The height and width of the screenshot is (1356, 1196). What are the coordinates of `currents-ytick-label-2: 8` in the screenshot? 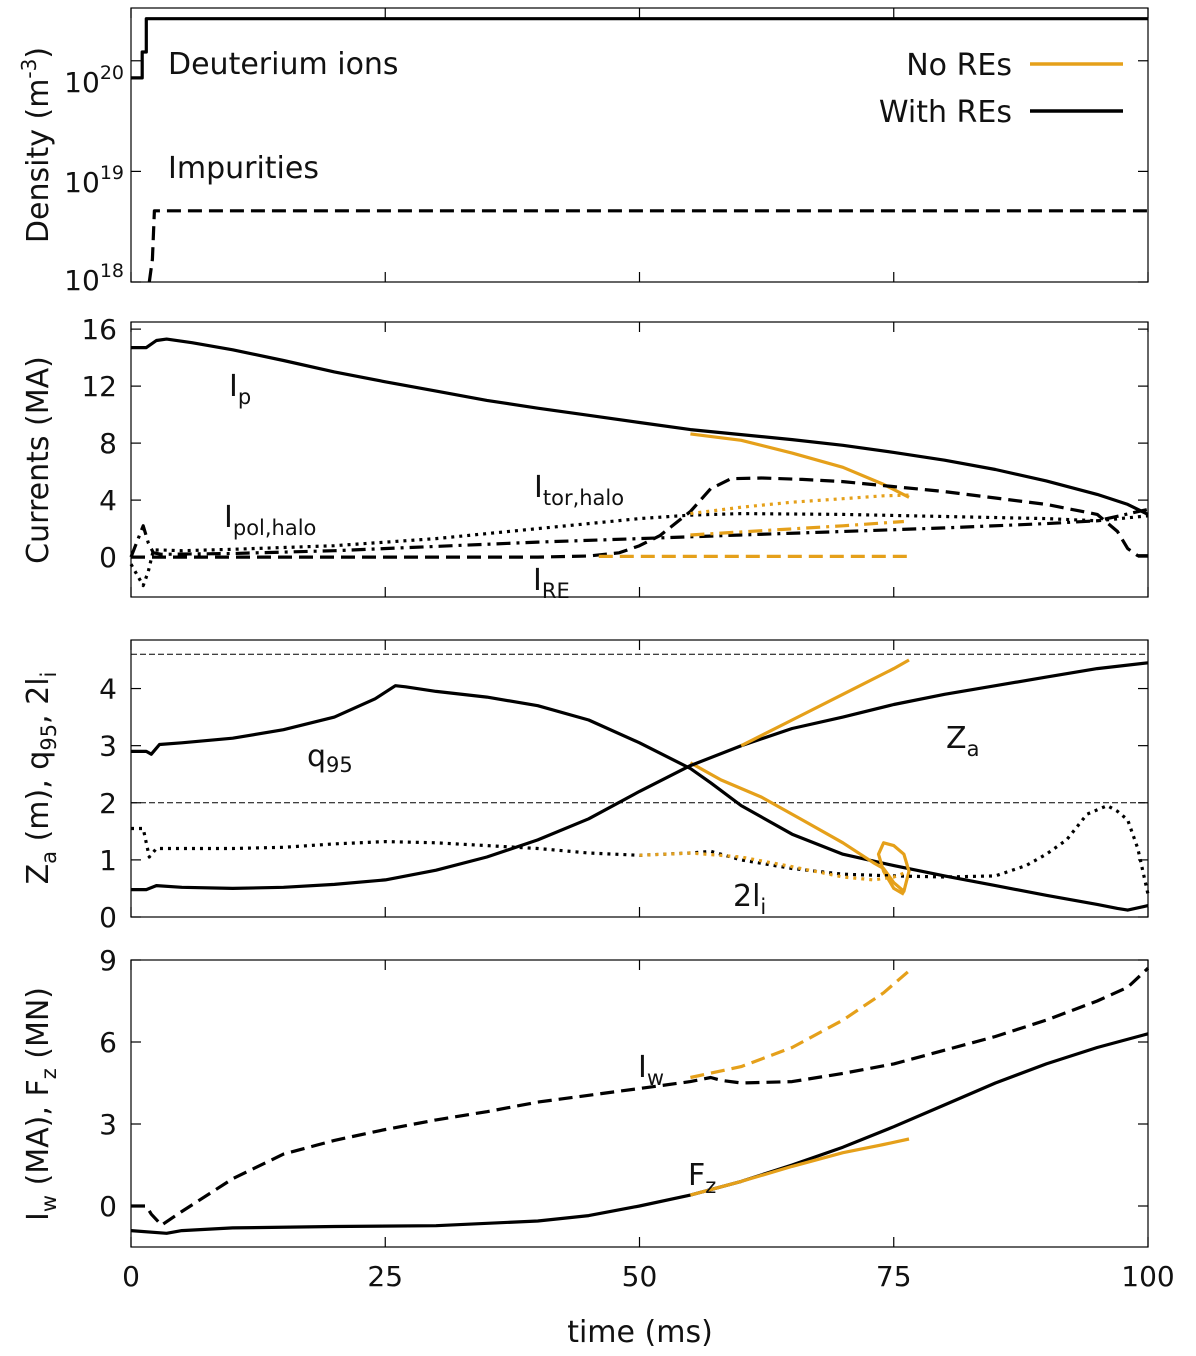 It's located at (108, 443).